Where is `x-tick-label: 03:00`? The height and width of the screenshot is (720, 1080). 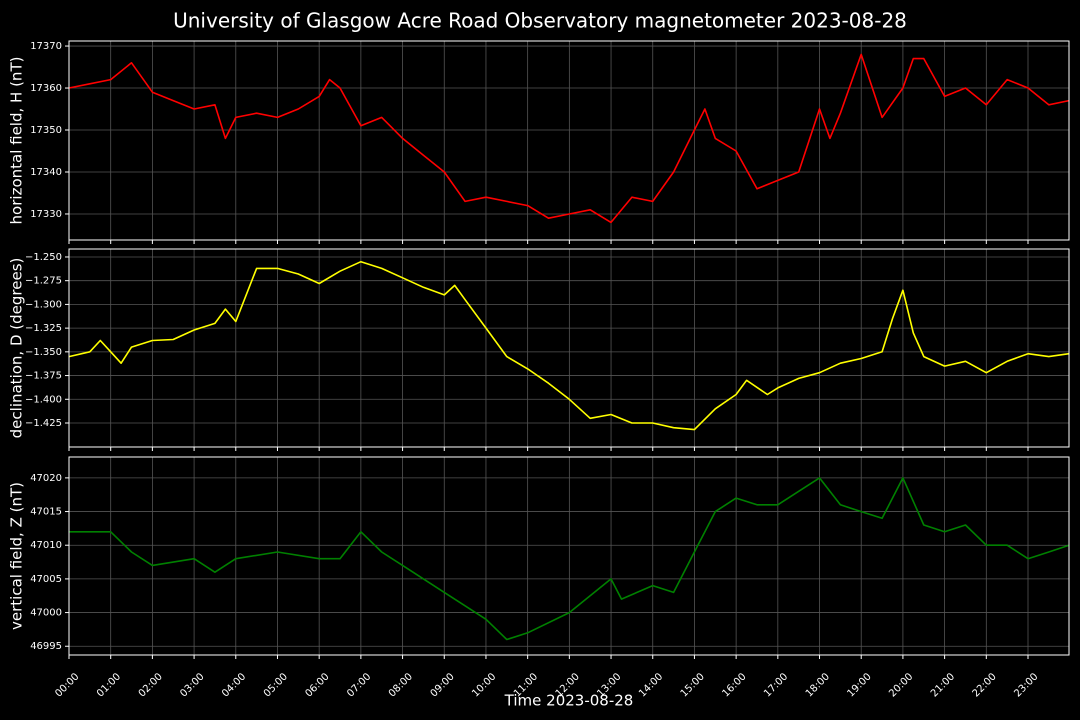 x-tick-label: 03:00 is located at coordinates (192, 685).